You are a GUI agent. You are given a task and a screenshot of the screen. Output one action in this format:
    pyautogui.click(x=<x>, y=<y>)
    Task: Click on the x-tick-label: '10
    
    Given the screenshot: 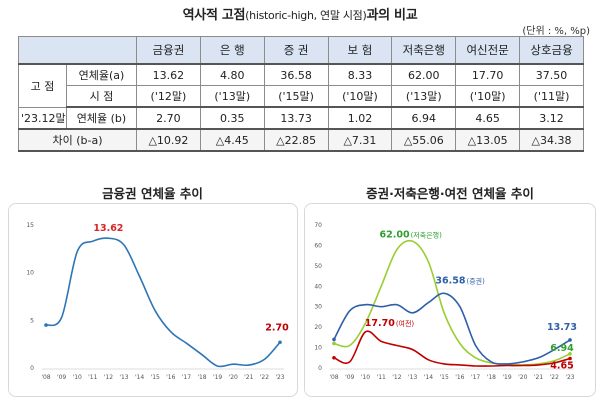 What is the action you would take?
    pyautogui.click(x=365, y=377)
    